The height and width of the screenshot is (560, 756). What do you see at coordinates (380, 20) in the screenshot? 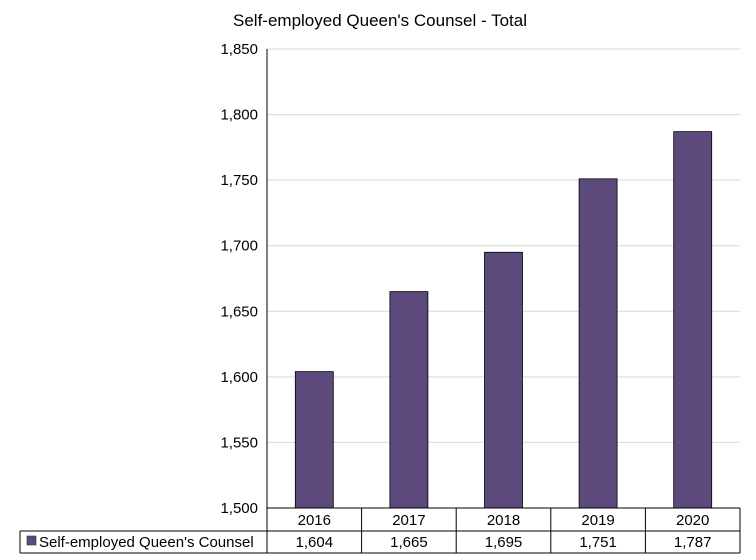
I see `chart-title: Self-employed Queen's Counsel - Total` at bounding box center [380, 20].